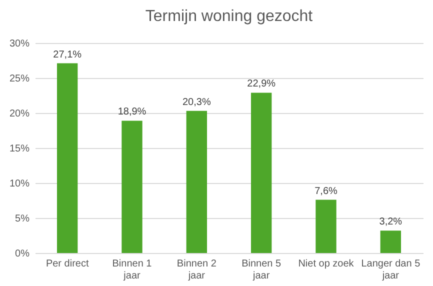 This screenshot has height=286, width=433. I want to click on y-tick-label: 0%, so click(22, 254).